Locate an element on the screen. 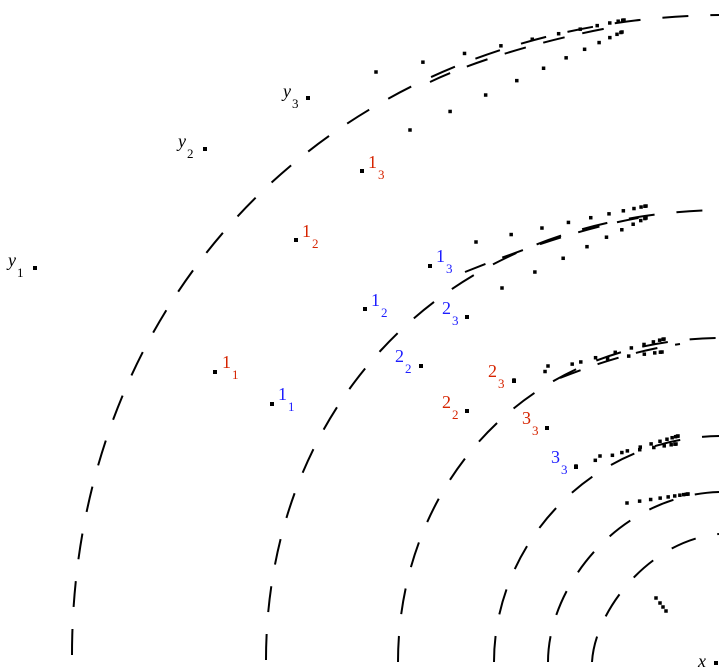 This screenshot has height=668, width=719. label-b23: 23 is located at coordinates (450, 313).